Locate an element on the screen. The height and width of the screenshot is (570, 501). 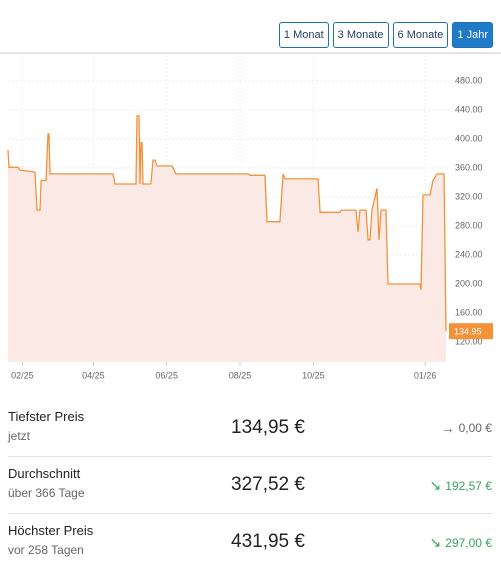
change-text: 297,00 € is located at coordinates (468, 542).